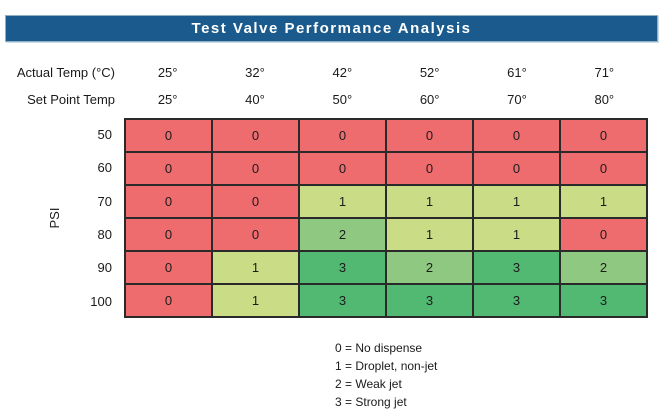 The image size is (665, 412). Describe the element at coordinates (255, 234) in the screenshot. I see `heatmap-cell-psi80-col2: 0` at that location.